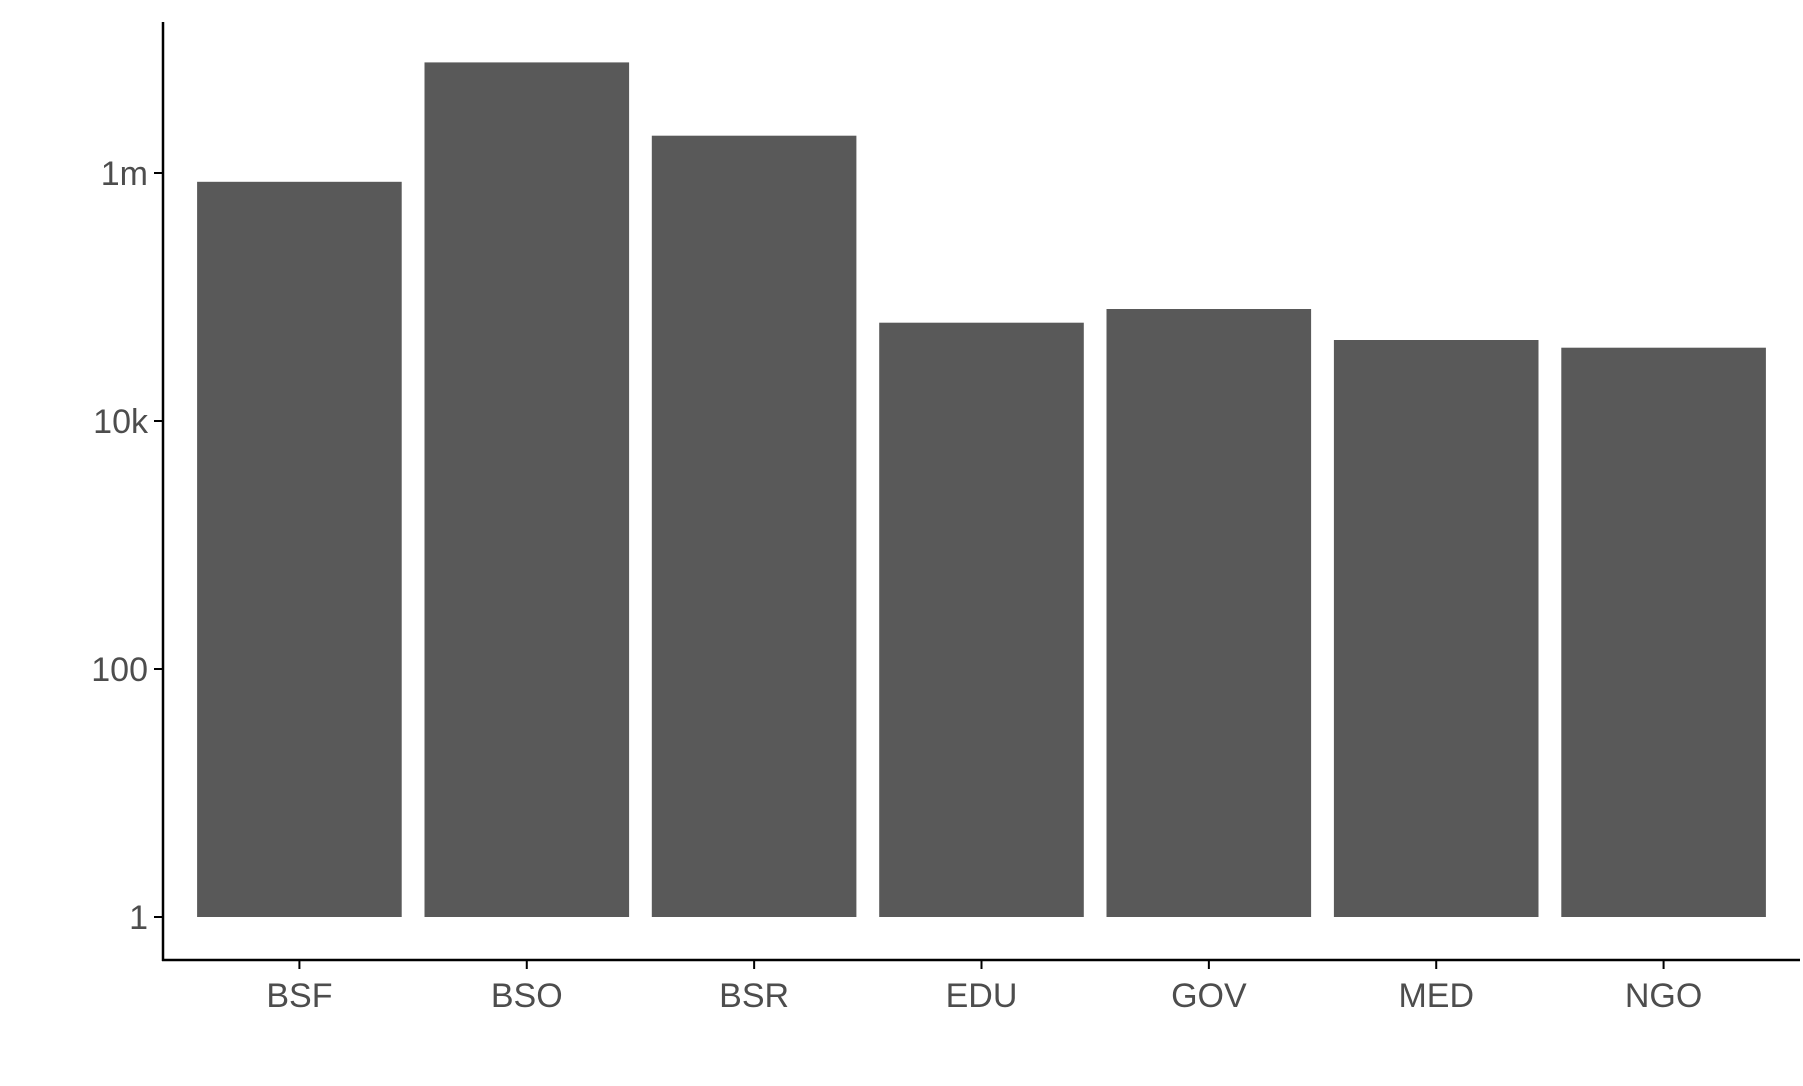 The image size is (1803, 1086). I want to click on bar-edu, so click(981, 619).